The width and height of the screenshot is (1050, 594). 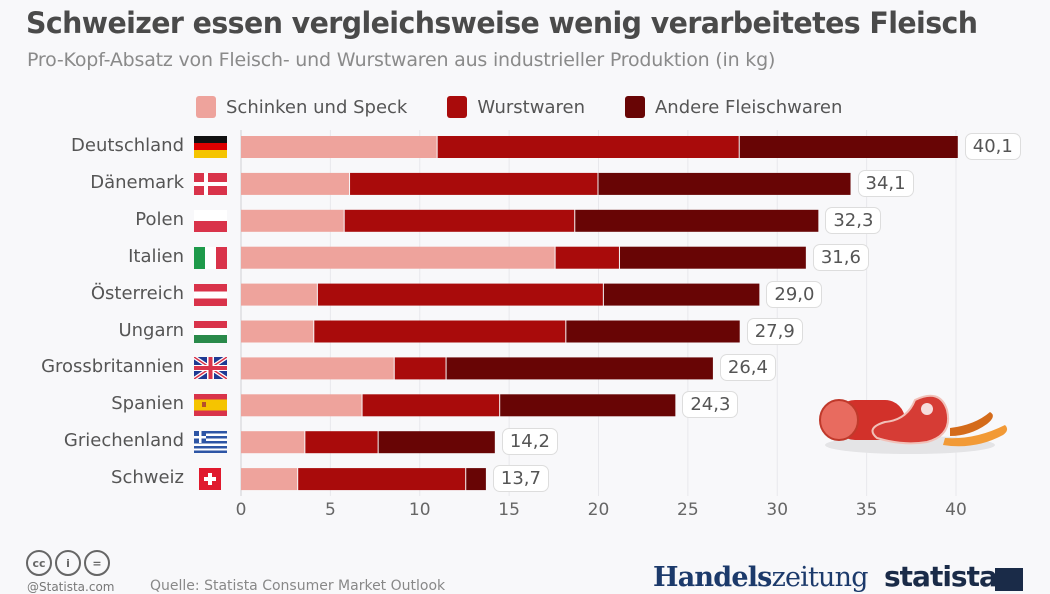 What do you see at coordinates (206, 107) in the screenshot?
I see `legend-swatch-schinken` at bounding box center [206, 107].